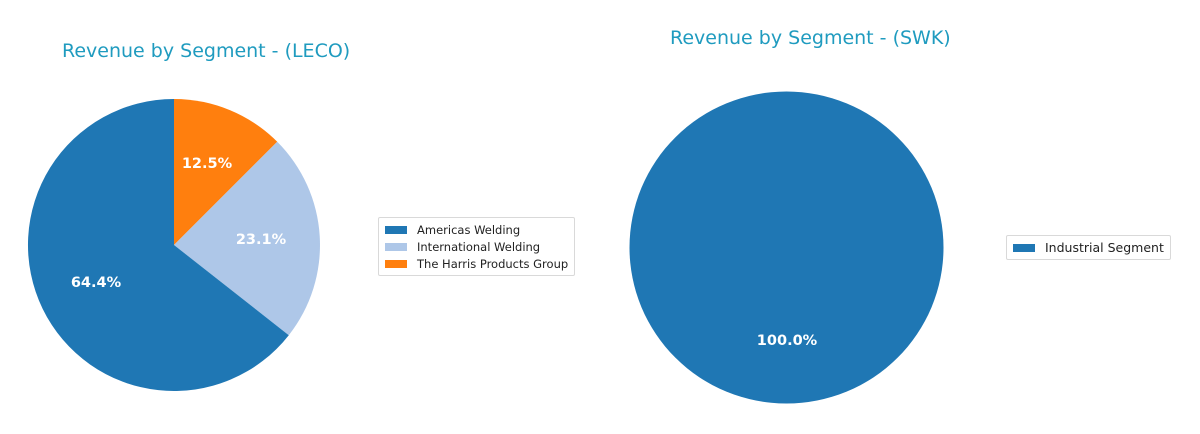 This screenshot has width=1200, height=434. Describe the element at coordinates (261, 240) in the screenshot. I see `leco-label-international: 23.1%` at that location.